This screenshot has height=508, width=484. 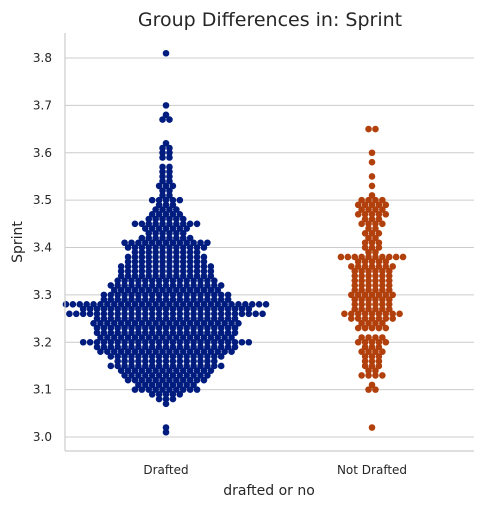 What do you see at coordinates (42, 390) in the screenshot?
I see `y-tick-label: 3.1` at bounding box center [42, 390].